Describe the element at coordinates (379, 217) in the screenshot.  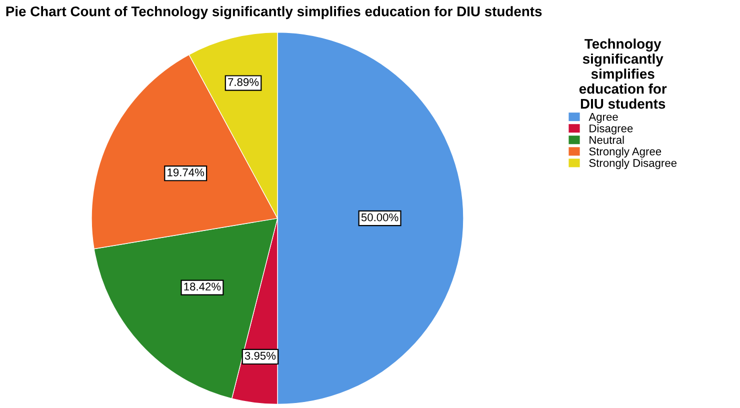
I see `data-label: 50.00%` at that location.